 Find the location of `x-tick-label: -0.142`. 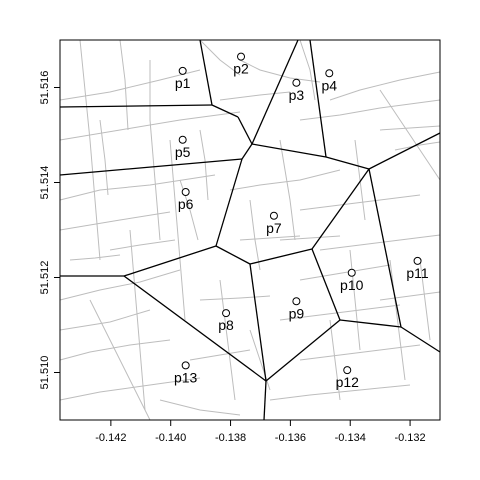

x-tick-label: -0.142 is located at coordinates (110, 438).